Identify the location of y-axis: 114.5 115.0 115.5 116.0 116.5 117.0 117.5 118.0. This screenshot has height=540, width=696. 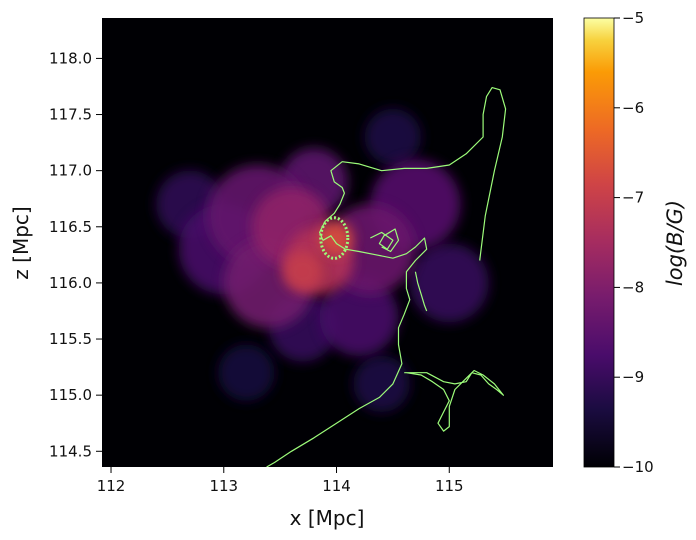
(75, 254).